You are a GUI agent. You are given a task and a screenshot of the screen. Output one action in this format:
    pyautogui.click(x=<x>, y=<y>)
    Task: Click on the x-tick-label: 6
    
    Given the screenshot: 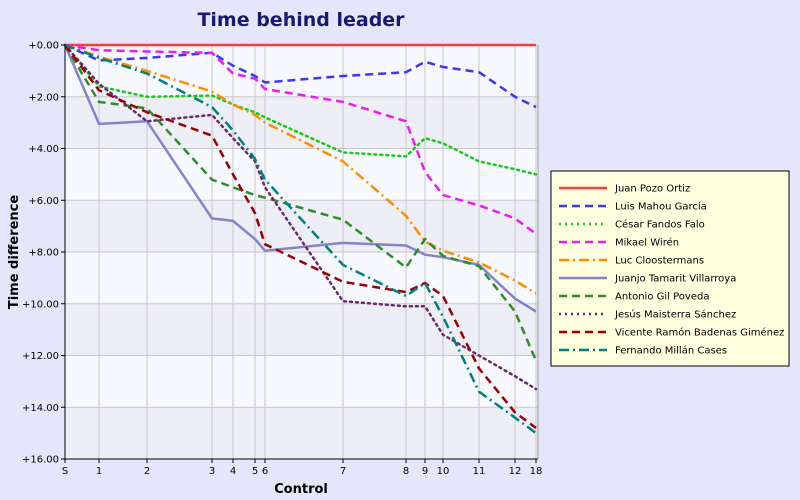 What is the action you would take?
    pyautogui.click(x=265, y=471)
    